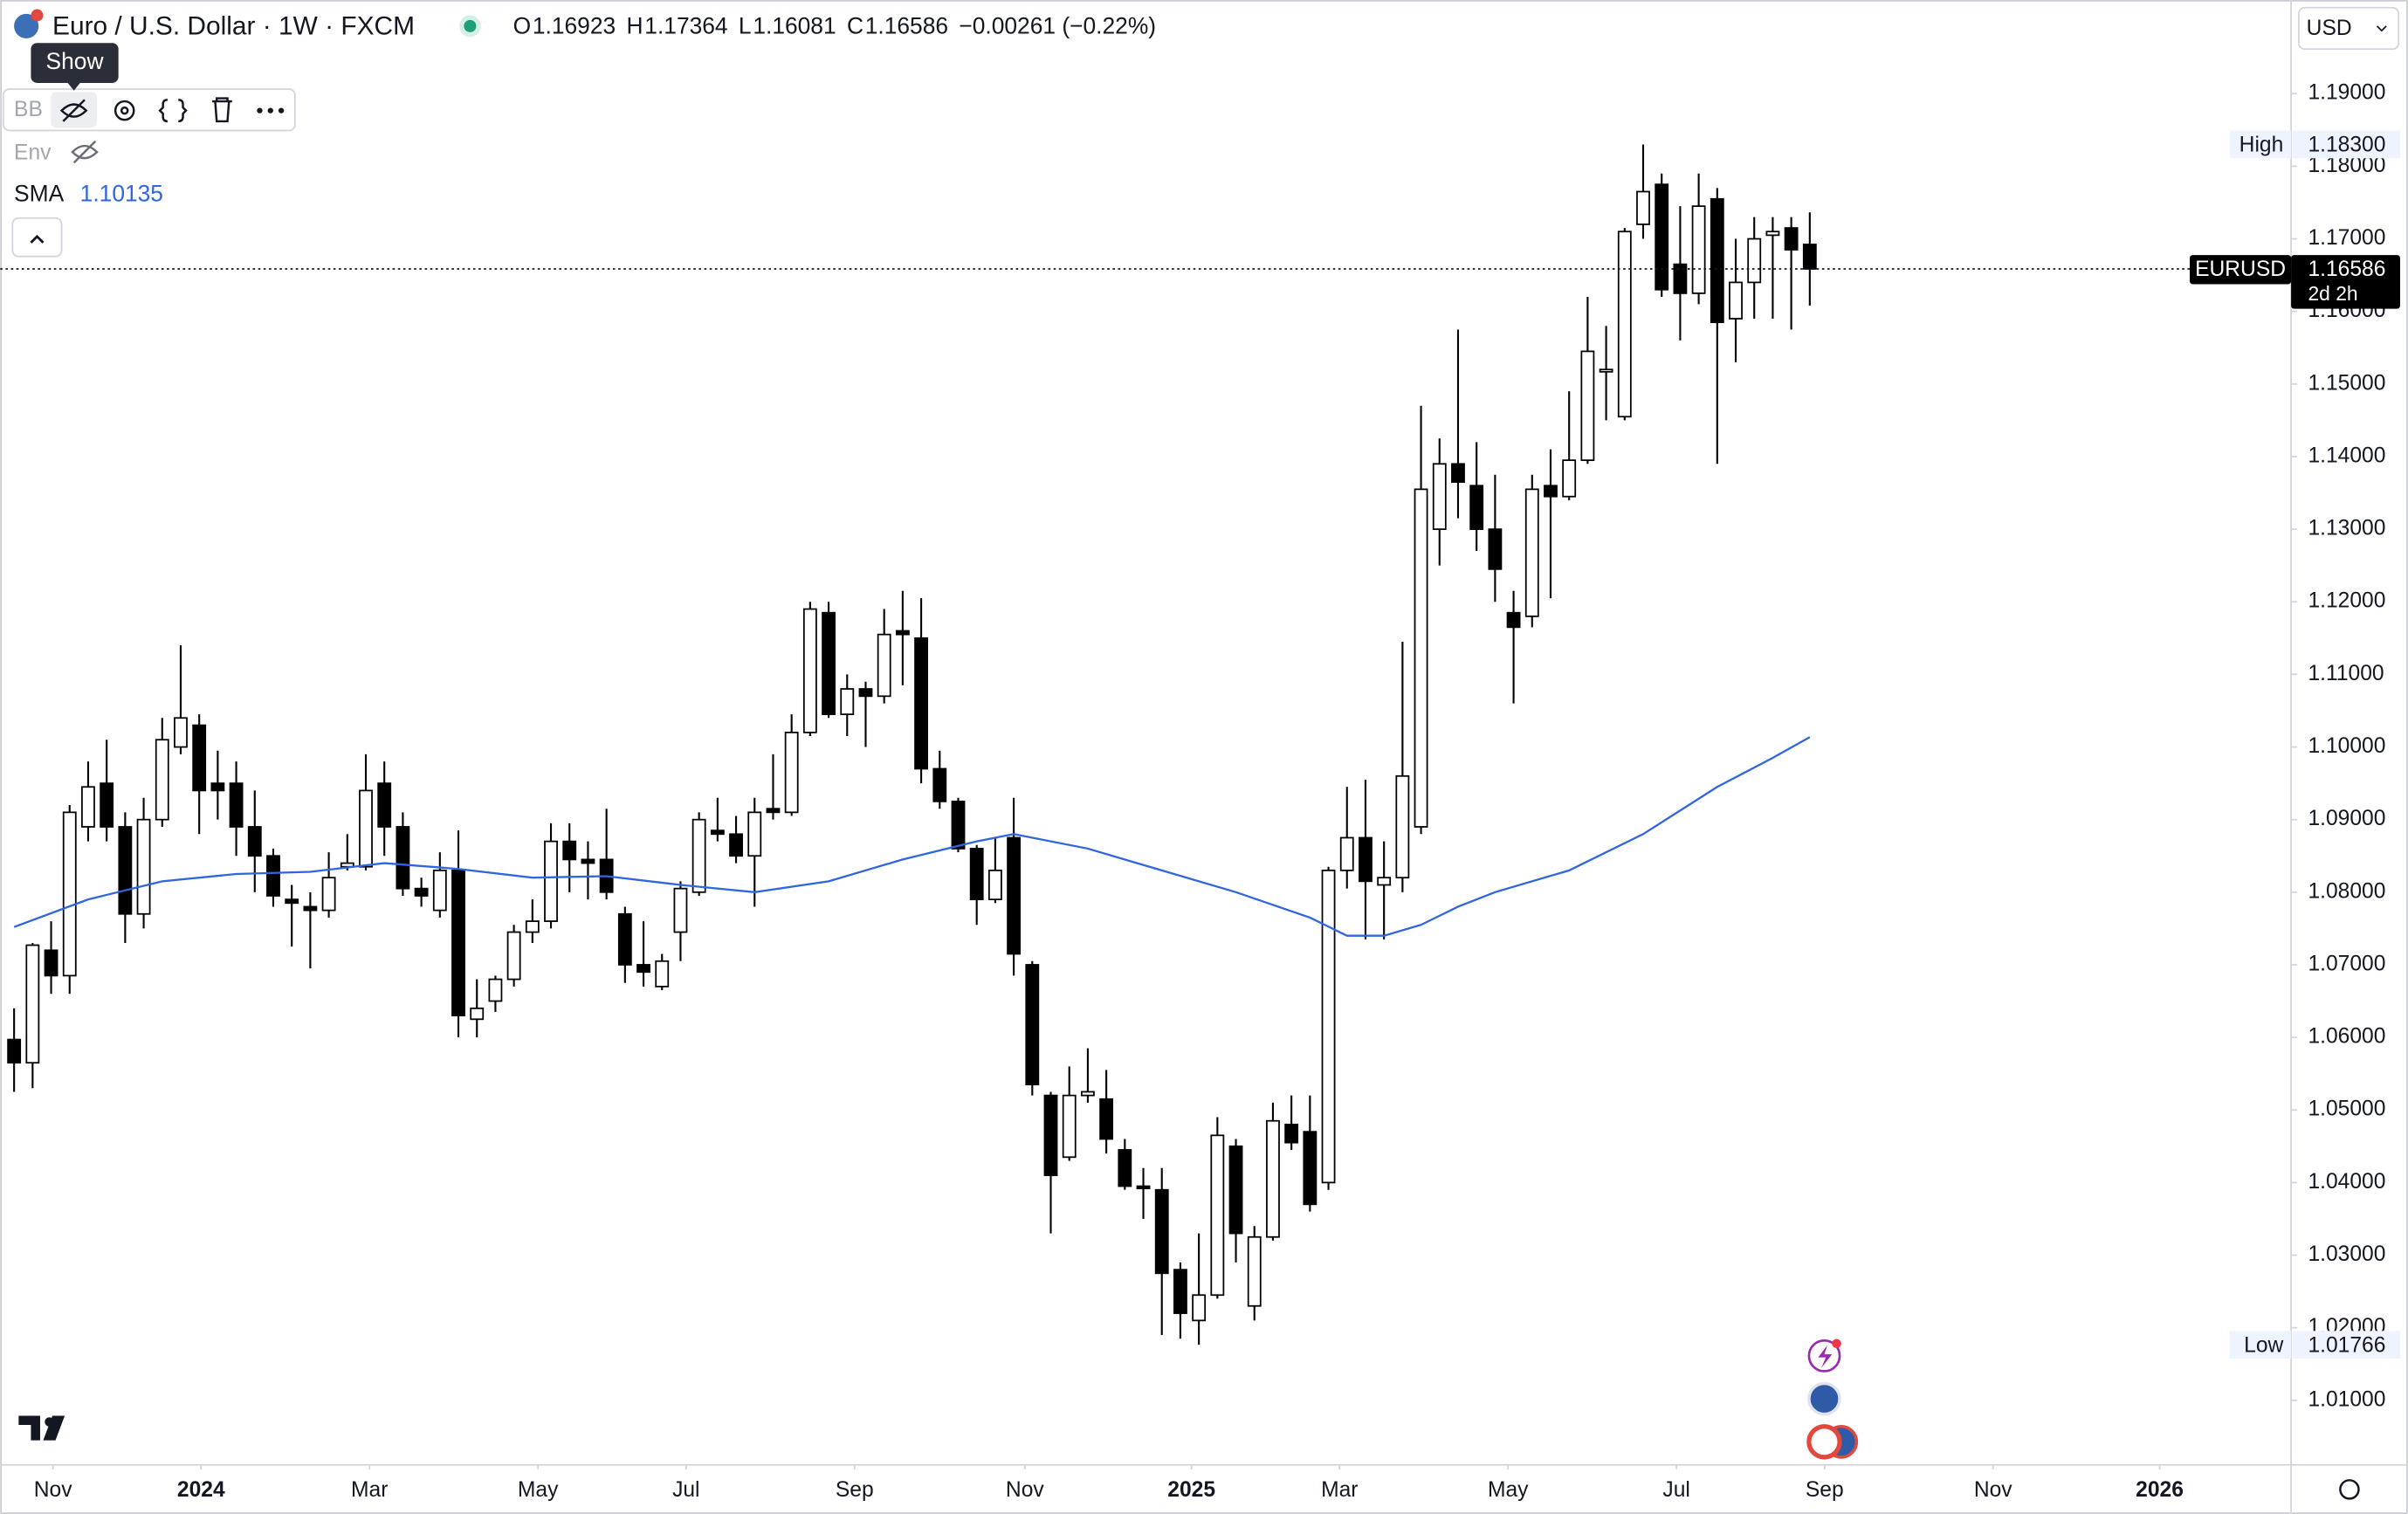 The width and height of the screenshot is (2408, 1514). Describe the element at coordinates (173, 111) in the screenshot. I see `source-icon` at that location.